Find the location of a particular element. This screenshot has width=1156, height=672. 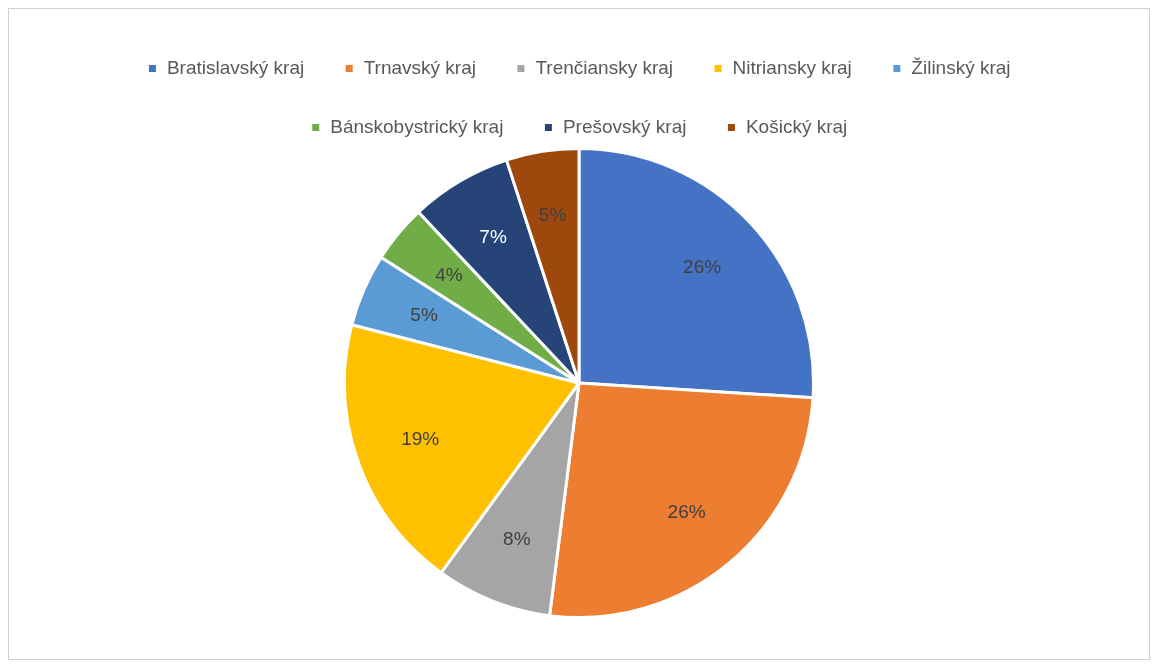

legend-label: Trnavský kraj is located at coordinates (419, 67).